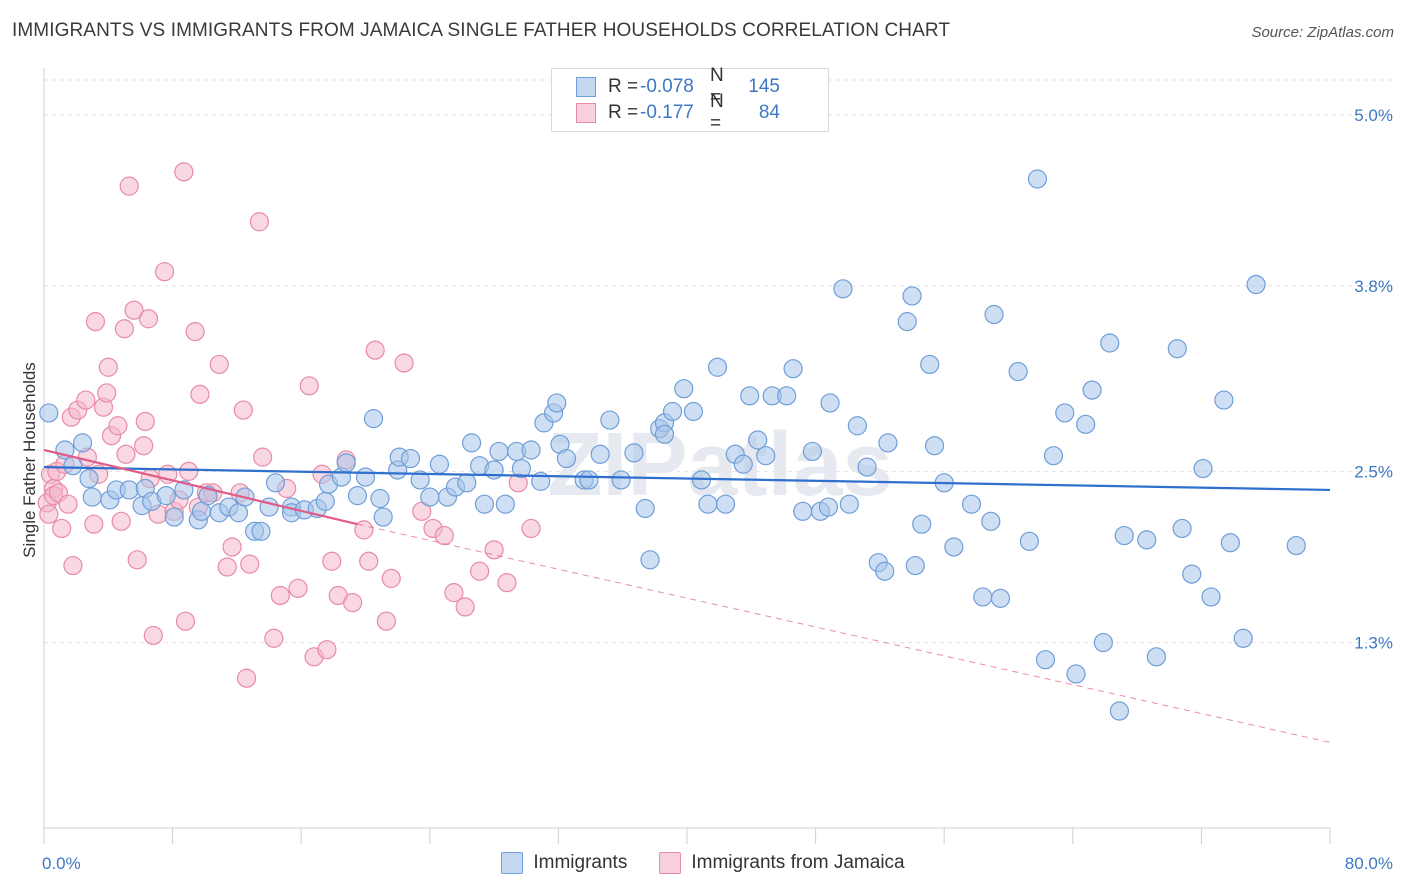 Image resolution: width=1406 pixels, height=892 pixels. I want to click on x-tick-label: 0.0%, so click(61, 863).